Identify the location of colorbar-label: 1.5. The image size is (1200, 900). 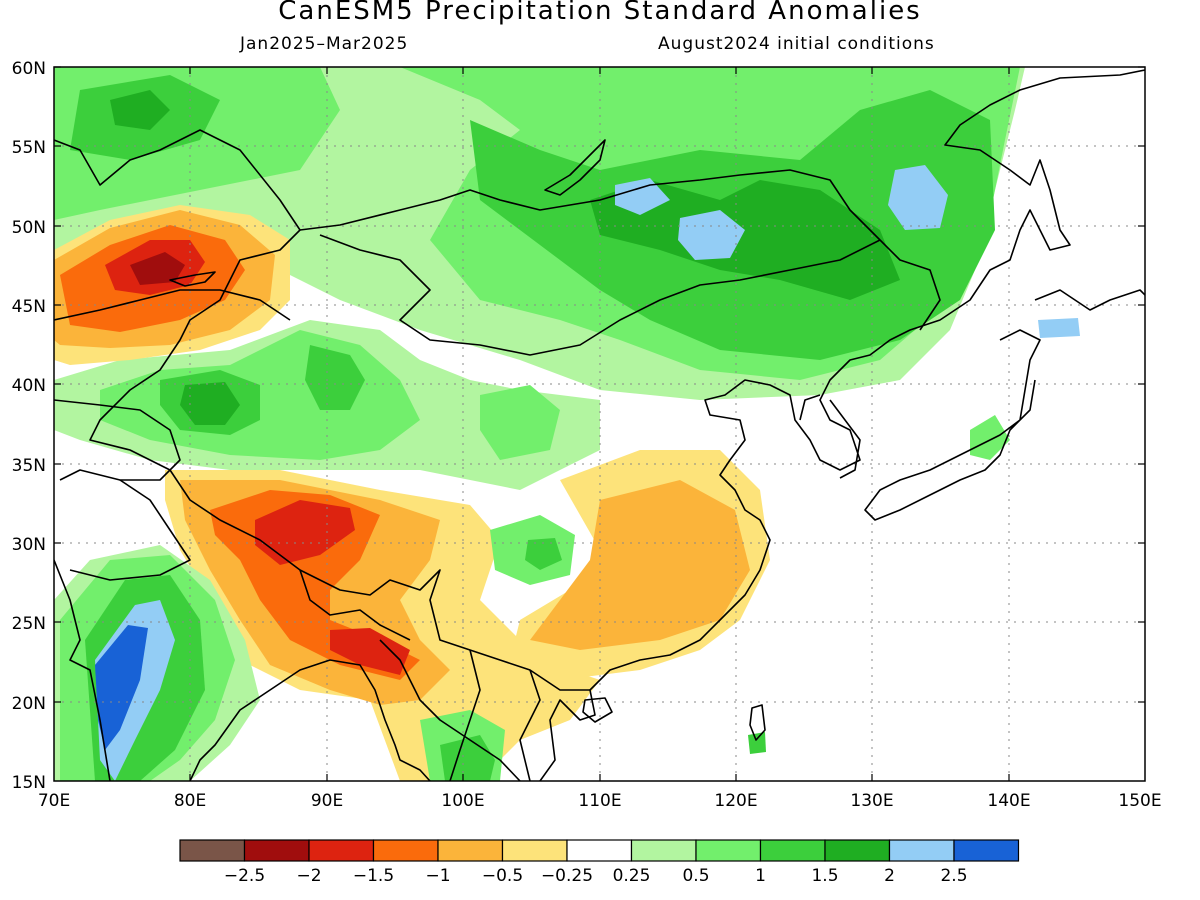
(824, 876).